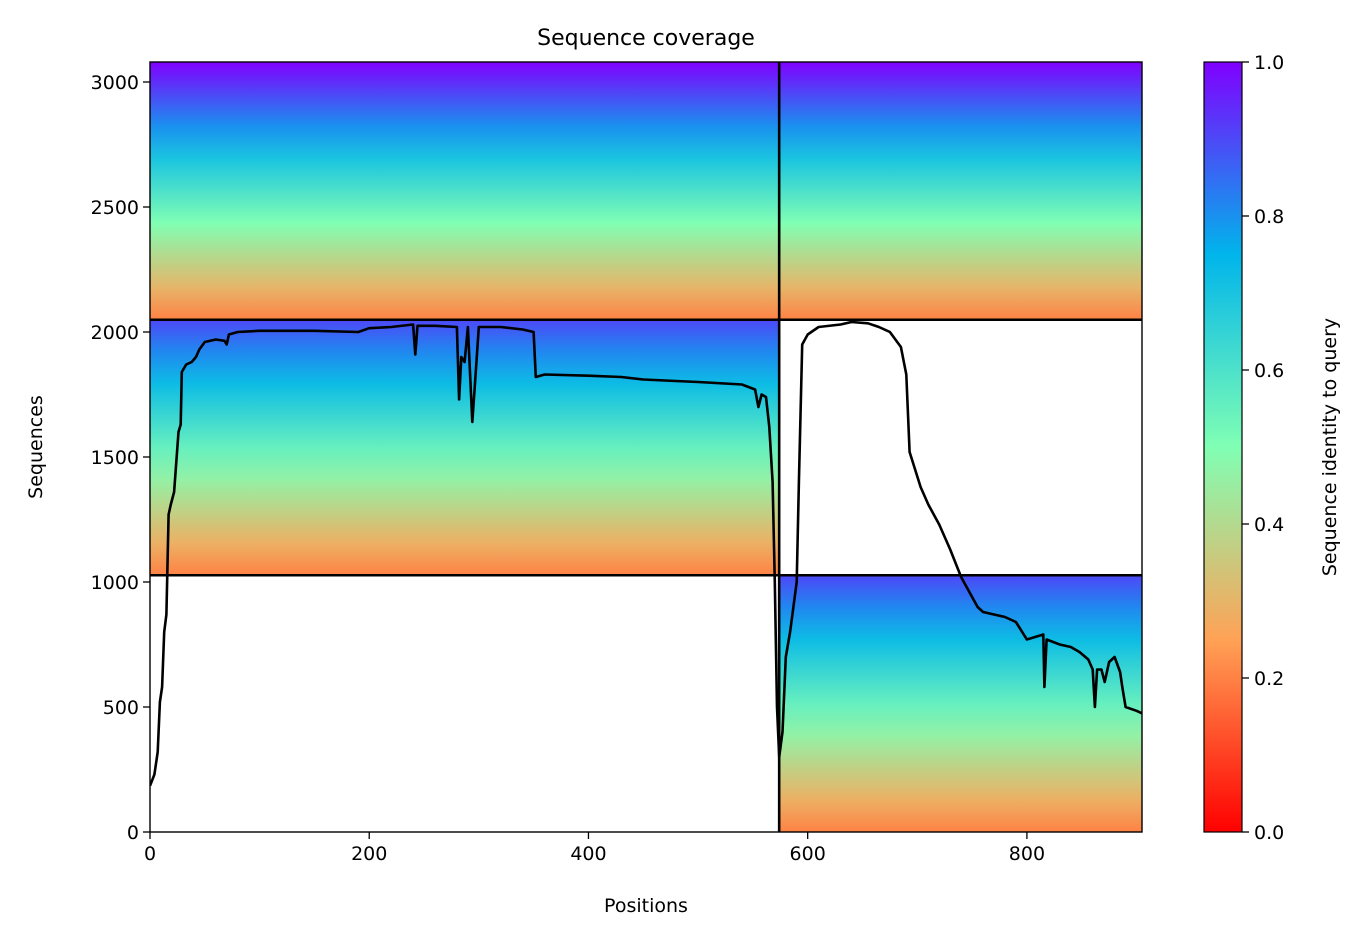 The height and width of the screenshot is (943, 1364). I want to click on y-tick-label: 1000, so click(115, 583).